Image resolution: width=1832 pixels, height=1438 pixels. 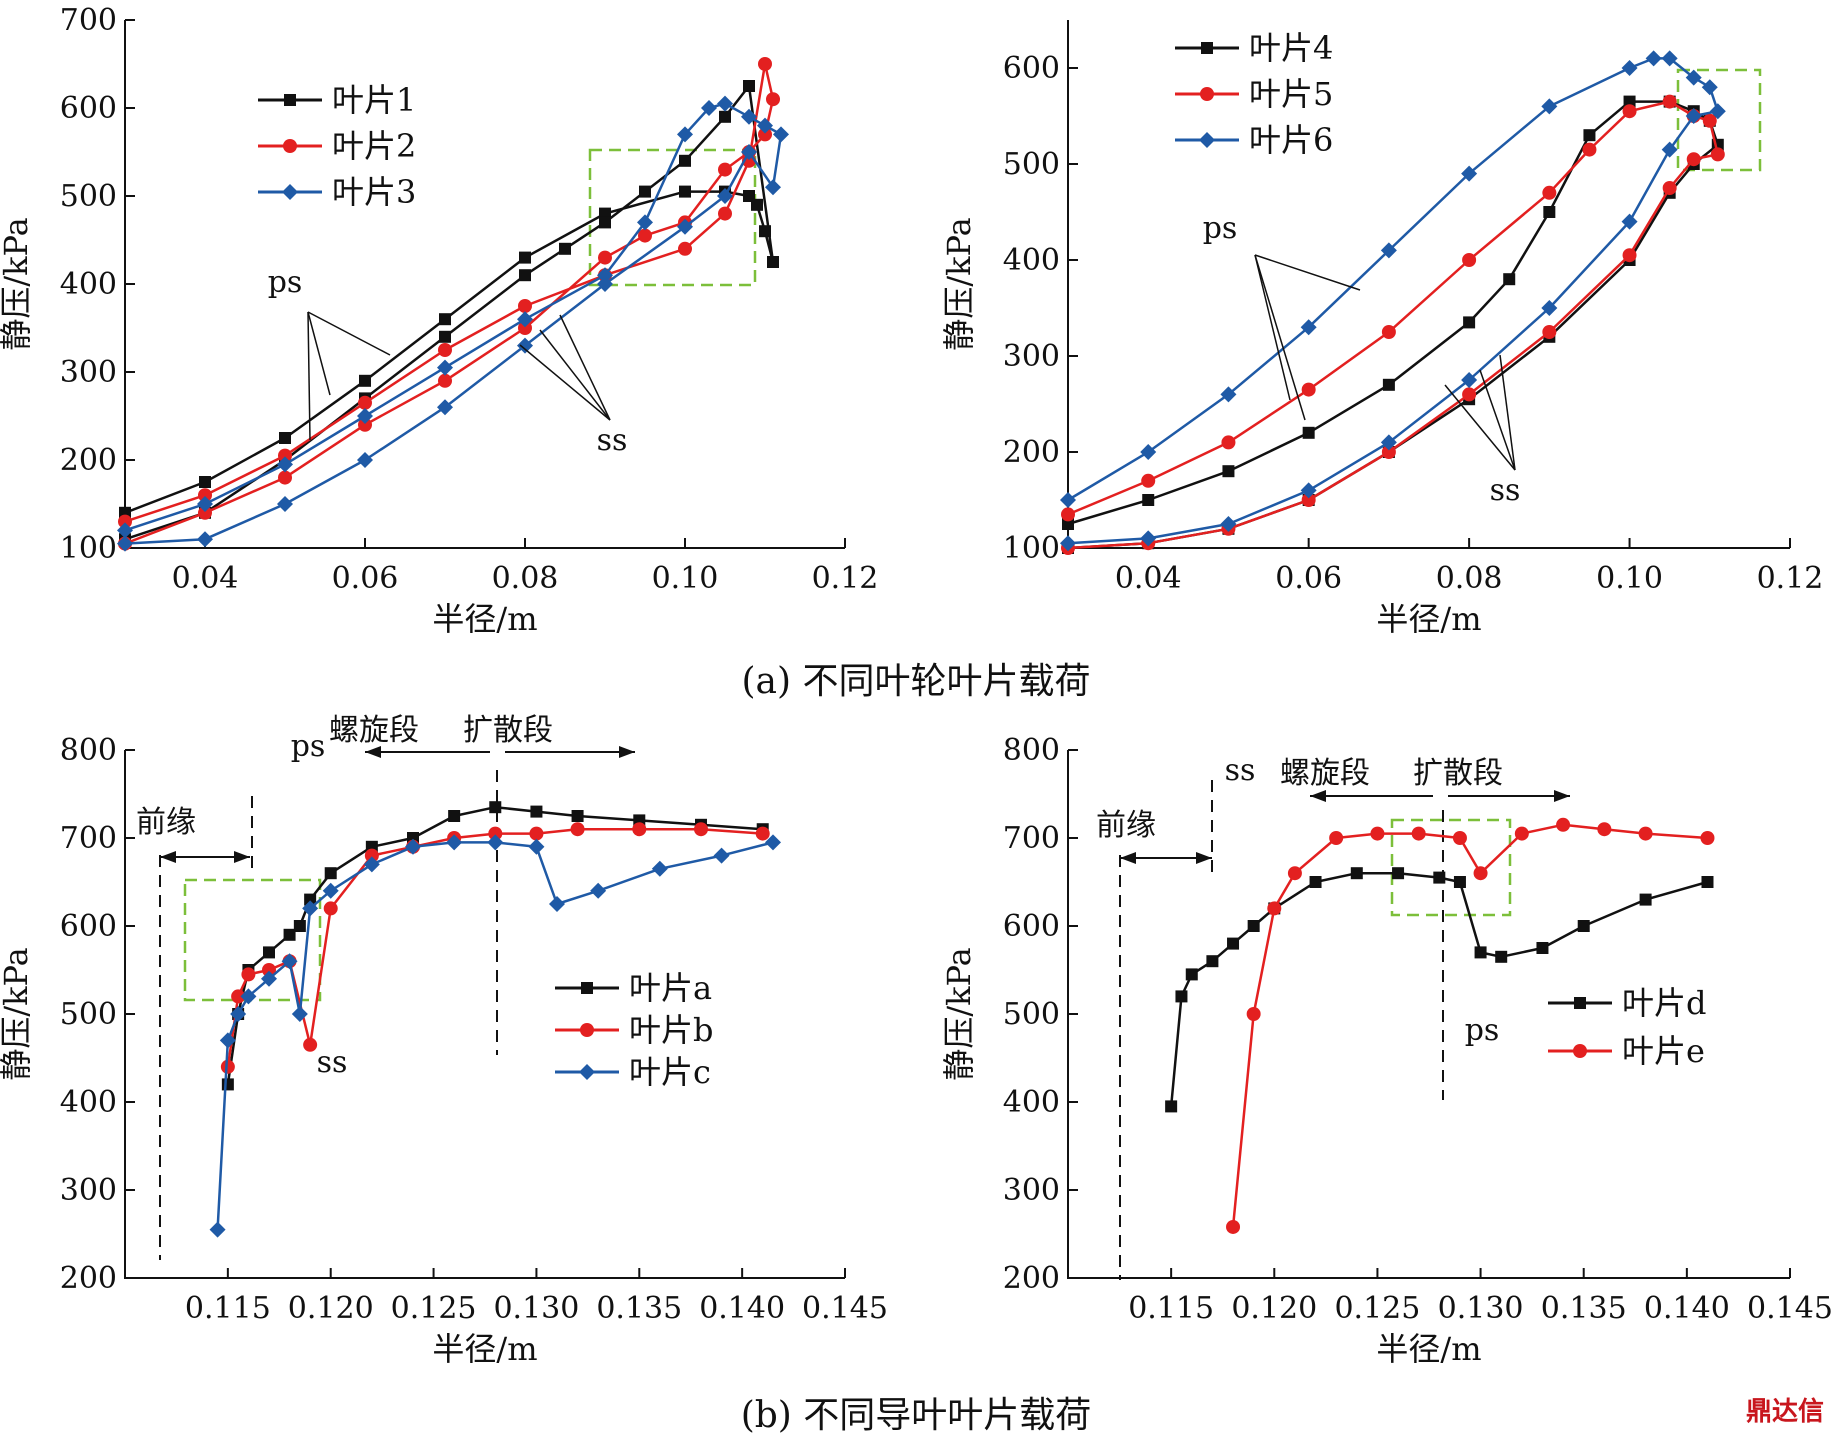 I want to click on axes-frame, so click(x=484, y=284).